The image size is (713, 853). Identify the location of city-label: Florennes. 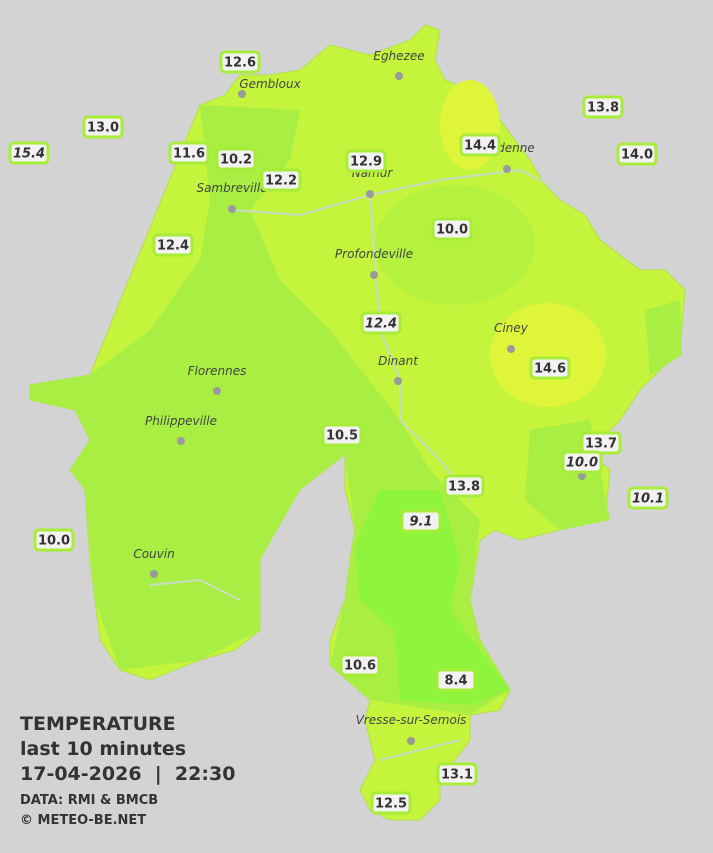
(217, 371).